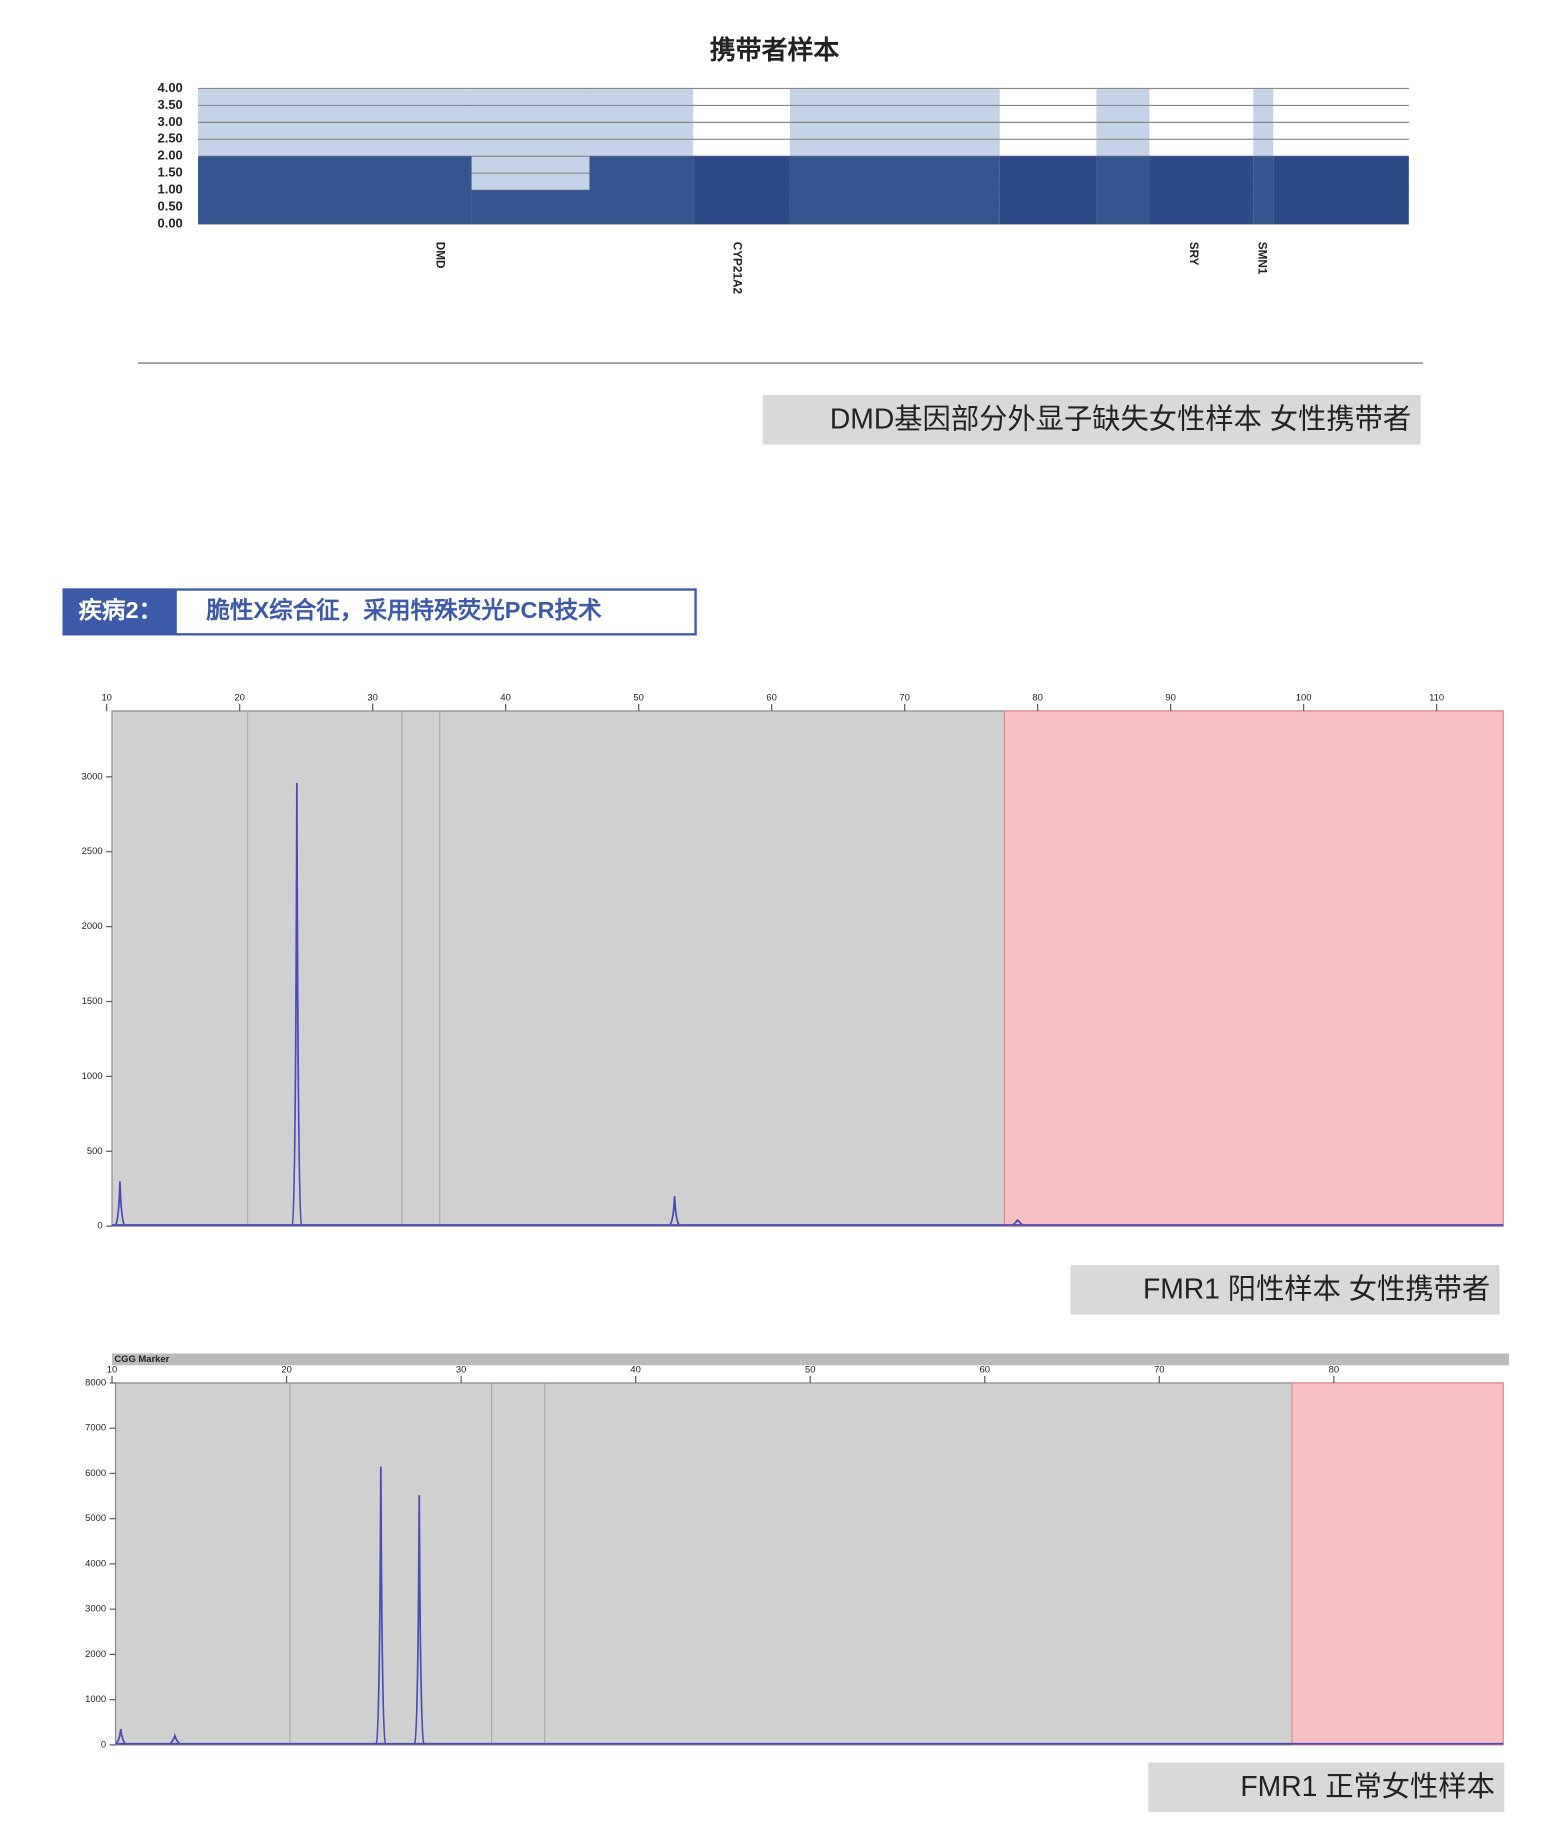 This screenshot has width=1568, height=1831. What do you see at coordinates (170, 87) in the screenshot?
I see `y-tick-label: 4.00` at bounding box center [170, 87].